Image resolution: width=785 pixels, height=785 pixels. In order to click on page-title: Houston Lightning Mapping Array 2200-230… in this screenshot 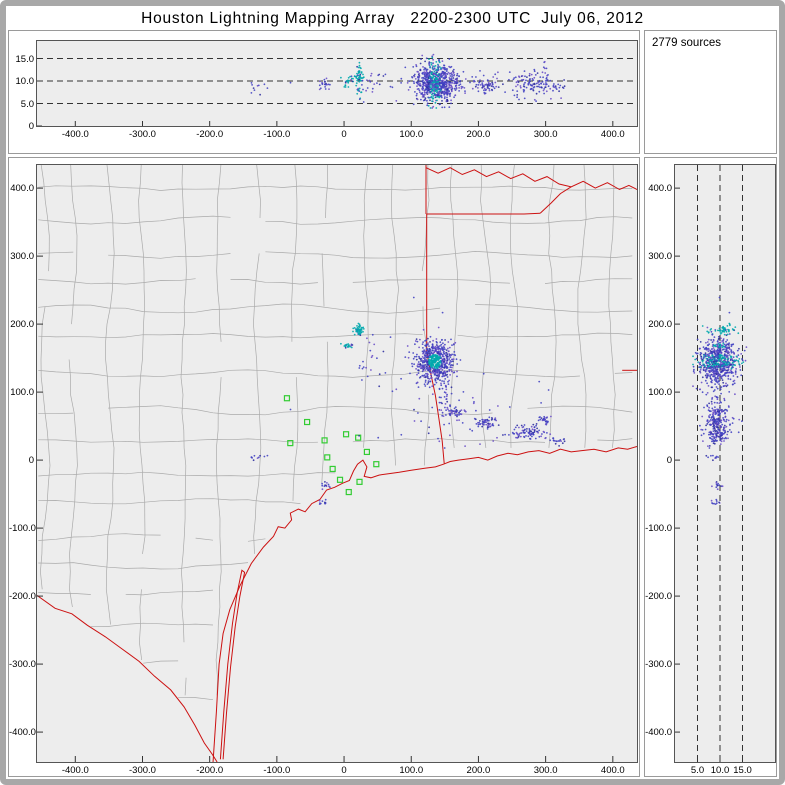, I will do `click(392, 18)`.